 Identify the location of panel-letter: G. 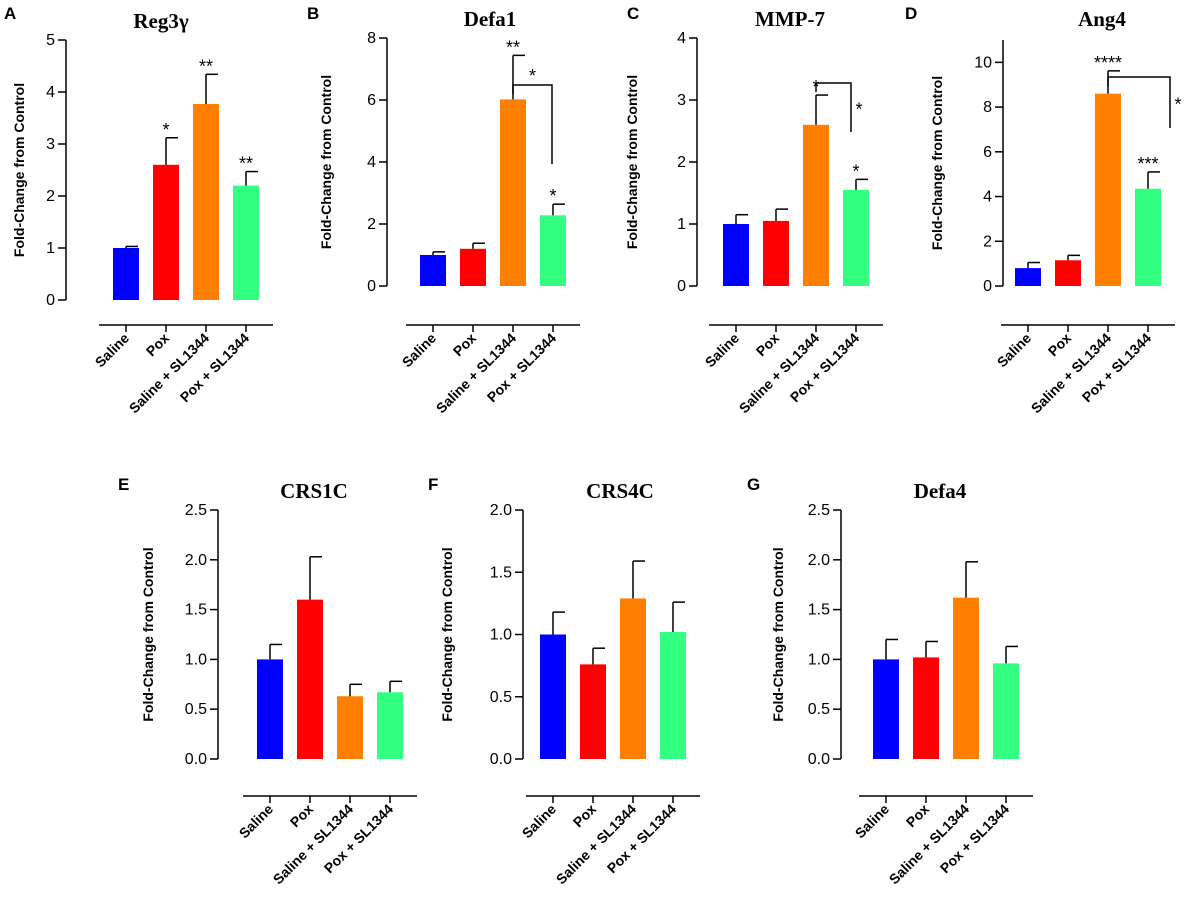
(753, 484).